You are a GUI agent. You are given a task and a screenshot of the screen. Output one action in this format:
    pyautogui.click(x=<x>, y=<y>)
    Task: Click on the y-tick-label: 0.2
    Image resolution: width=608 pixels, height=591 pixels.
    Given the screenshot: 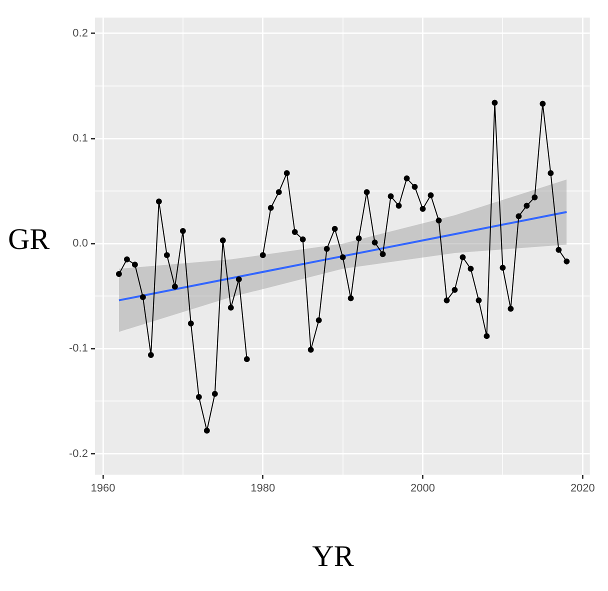 What is the action you would take?
    pyautogui.click(x=80, y=33)
    